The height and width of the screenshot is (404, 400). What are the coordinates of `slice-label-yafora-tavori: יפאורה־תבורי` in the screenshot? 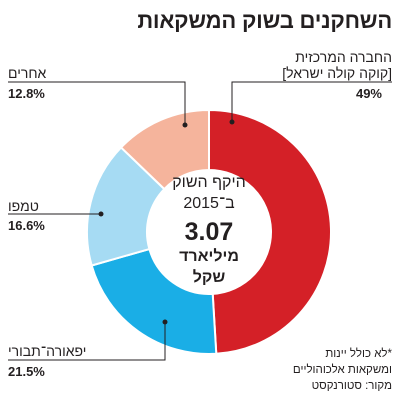 It's located at (47, 351).